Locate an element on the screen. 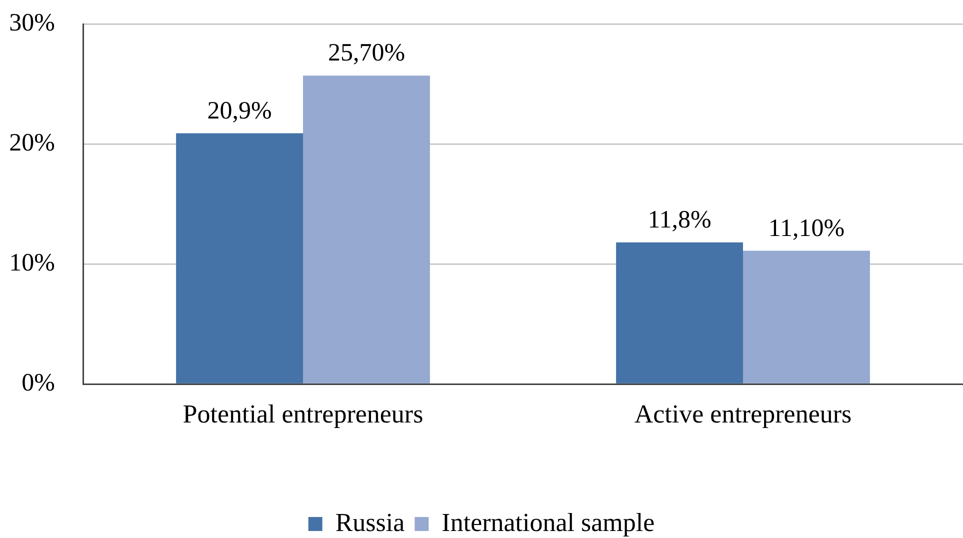  data-label: 11,8% is located at coordinates (680, 220).